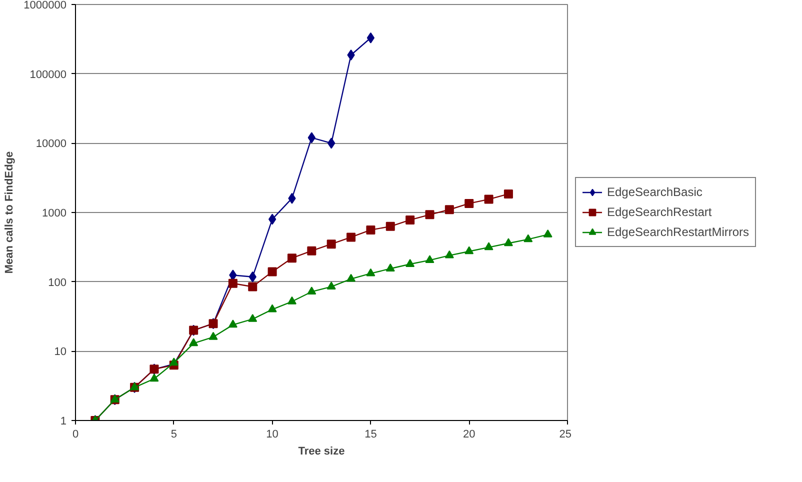 This screenshot has height=482, width=802. I want to click on y-tick-label: 1000, so click(54, 214).